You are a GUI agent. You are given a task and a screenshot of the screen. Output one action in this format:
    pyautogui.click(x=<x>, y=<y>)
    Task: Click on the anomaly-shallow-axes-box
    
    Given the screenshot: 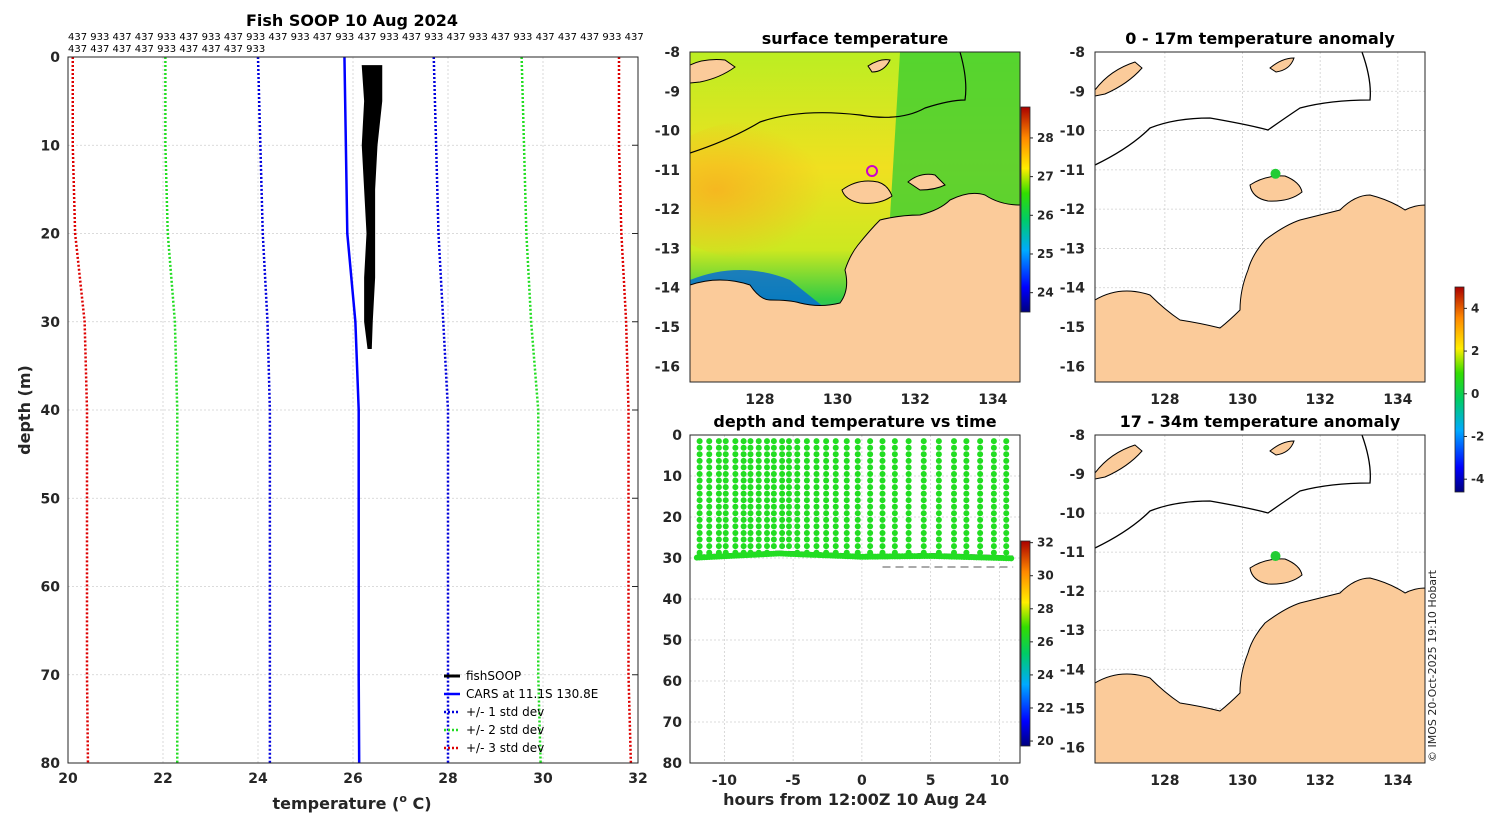 What is the action you would take?
    pyautogui.click(x=1260, y=217)
    